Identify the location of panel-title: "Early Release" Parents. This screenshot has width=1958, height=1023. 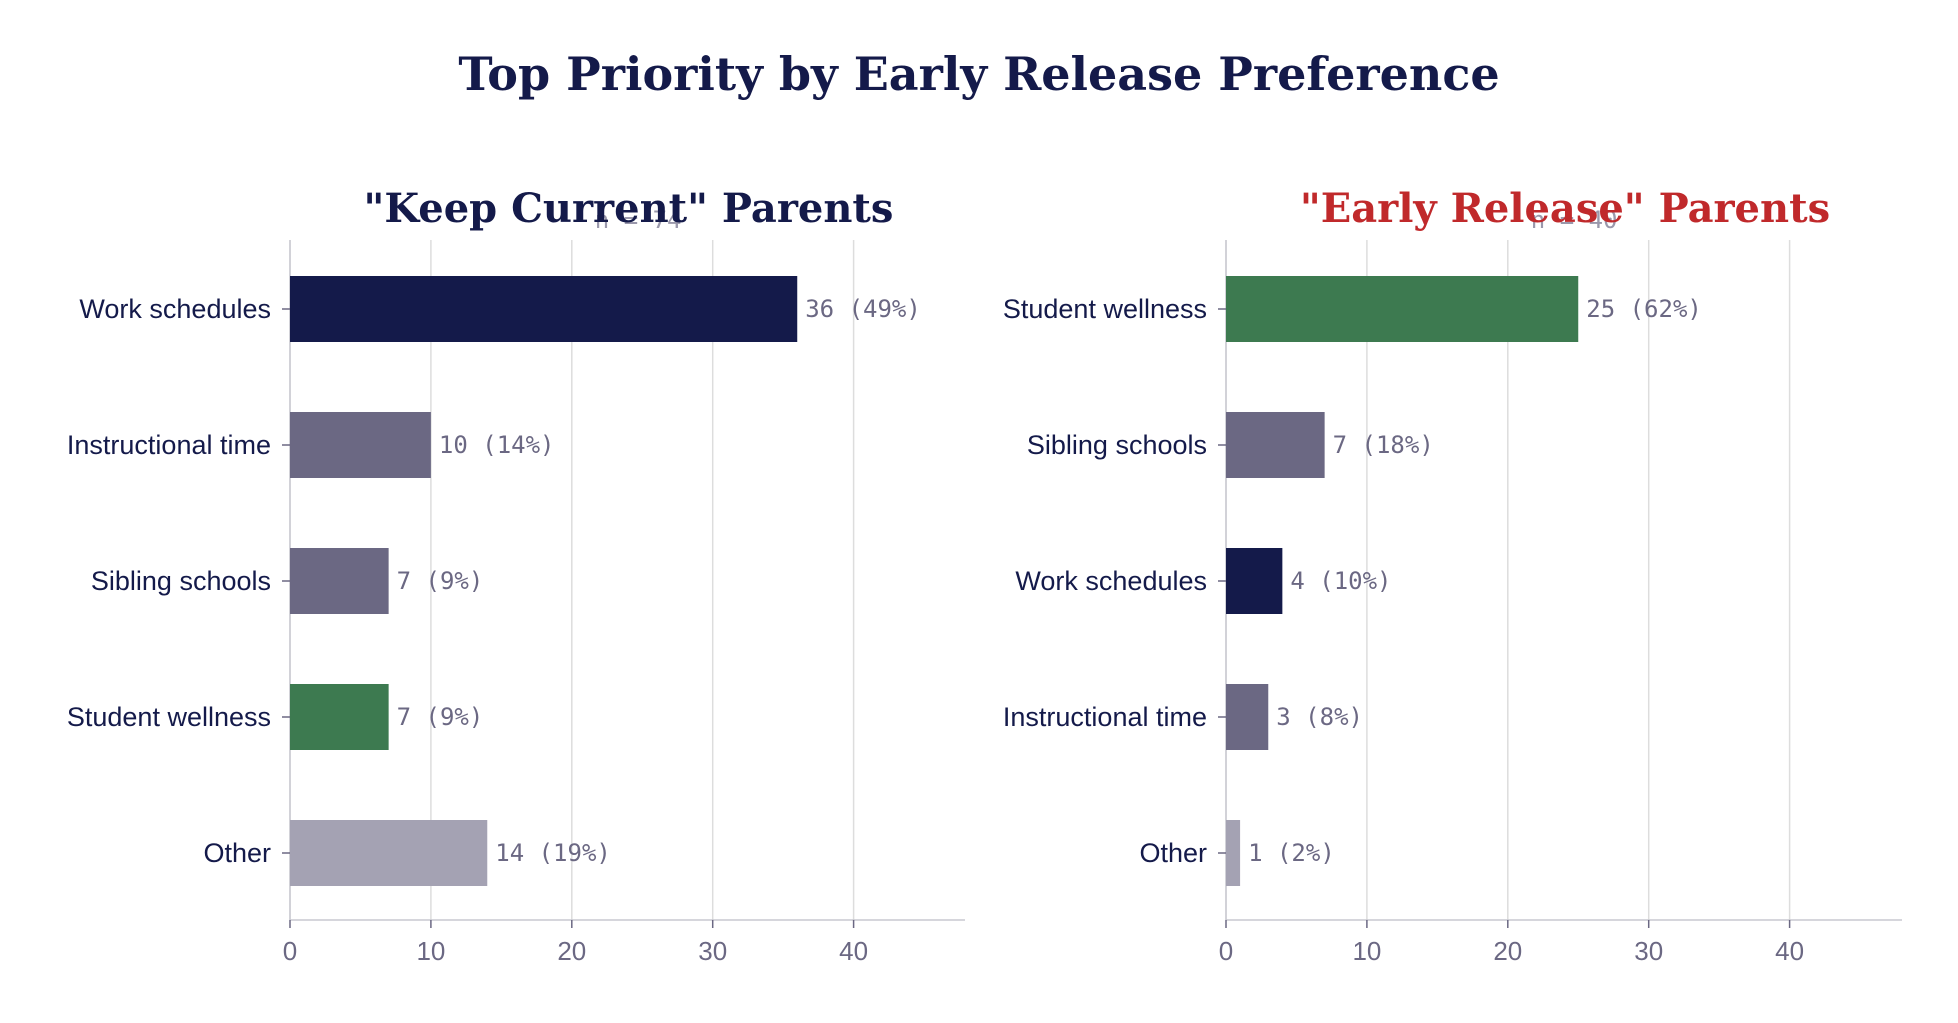
(1565, 208).